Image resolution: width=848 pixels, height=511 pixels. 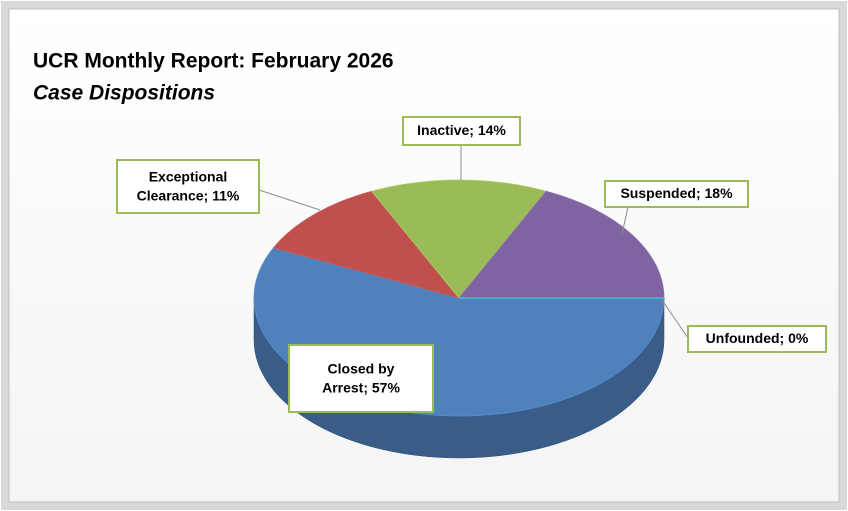 I want to click on category-label: Clearance, so click(x=170, y=195).